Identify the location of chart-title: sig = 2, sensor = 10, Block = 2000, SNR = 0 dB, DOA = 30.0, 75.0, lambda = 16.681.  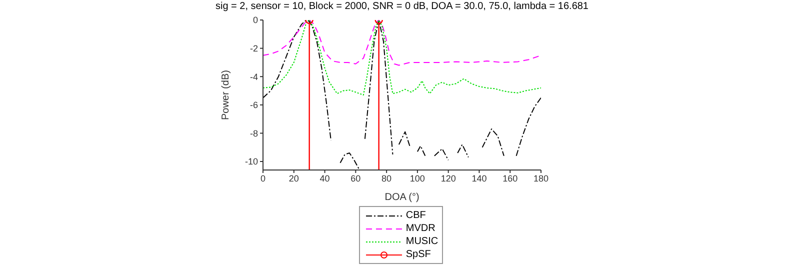
(402, 6).